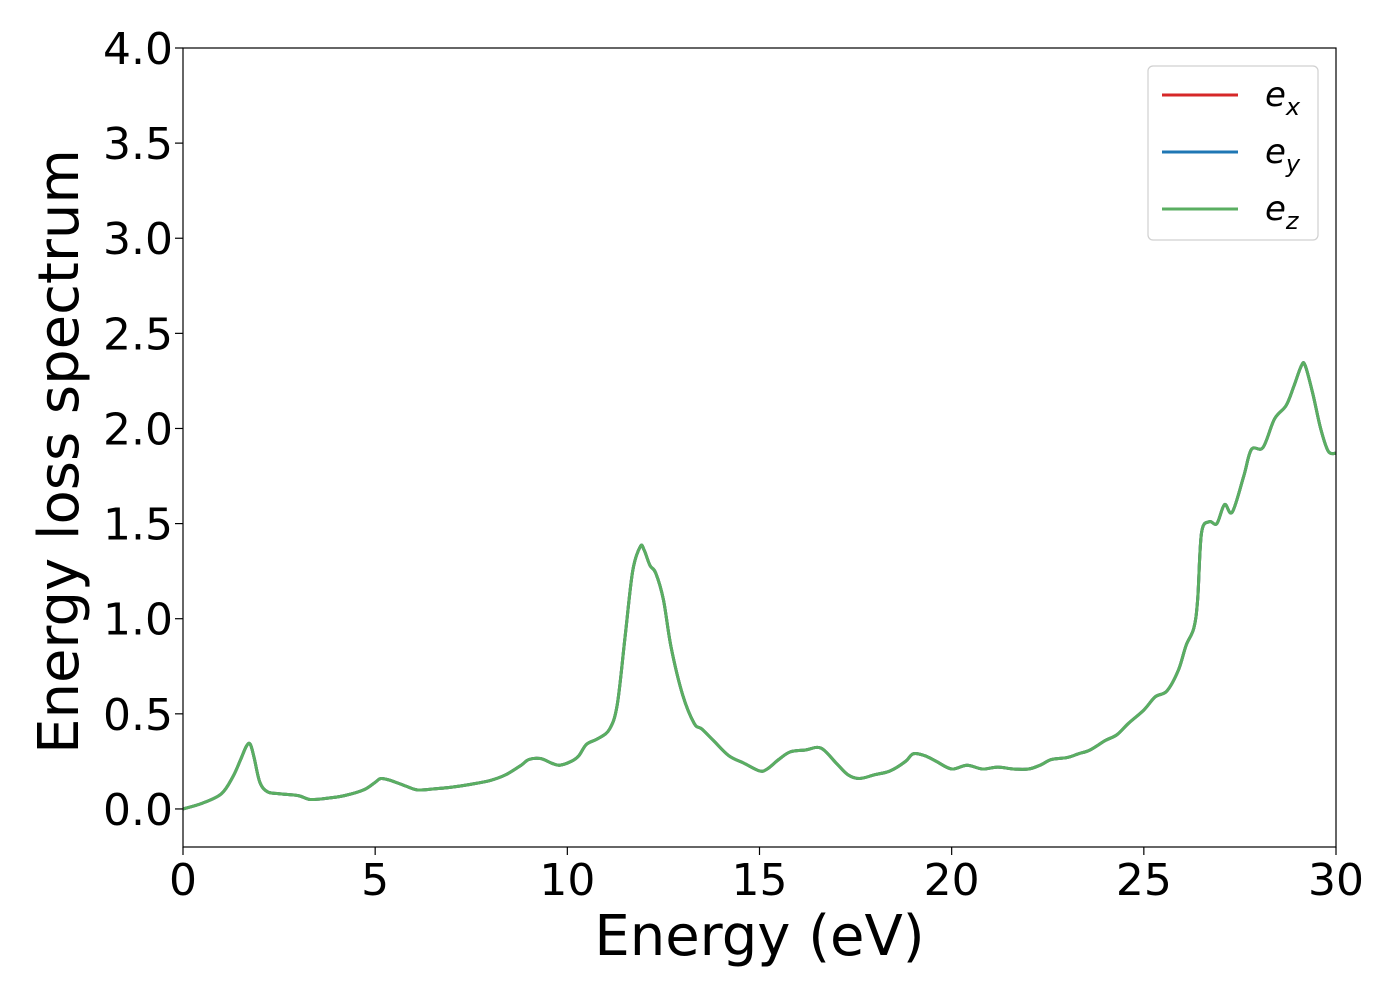 The width and height of the screenshot is (1400, 1000). What do you see at coordinates (138, 525) in the screenshot?
I see `y-tick-label: 1.5` at bounding box center [138, 525].